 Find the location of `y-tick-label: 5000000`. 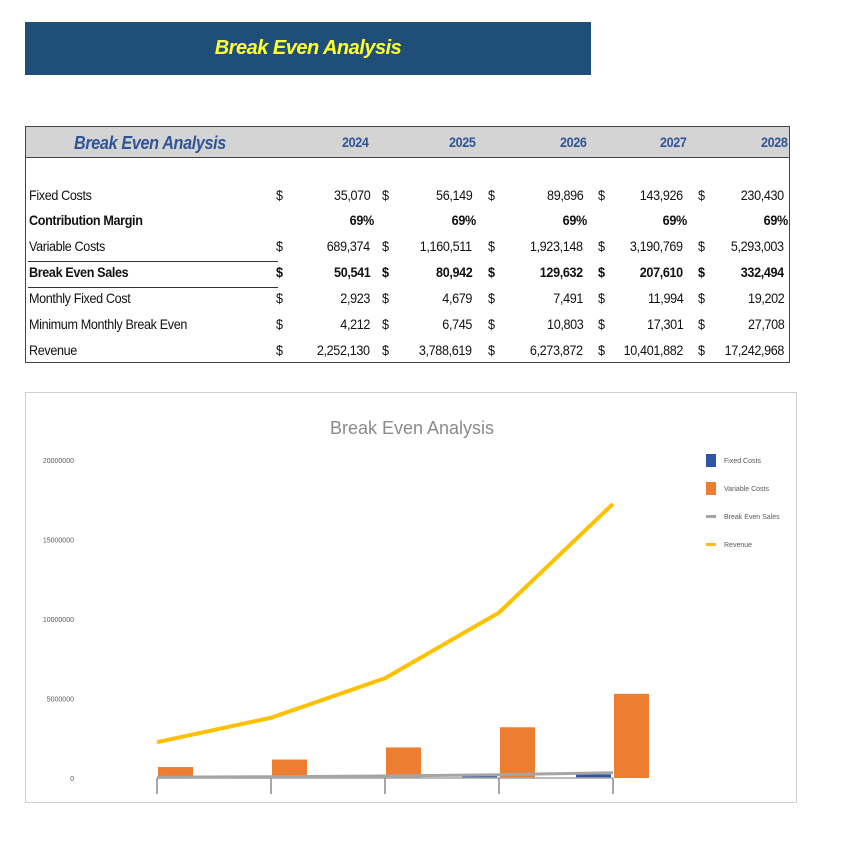

y-tick-label: 5000000 is located at coordinates (60, 700).